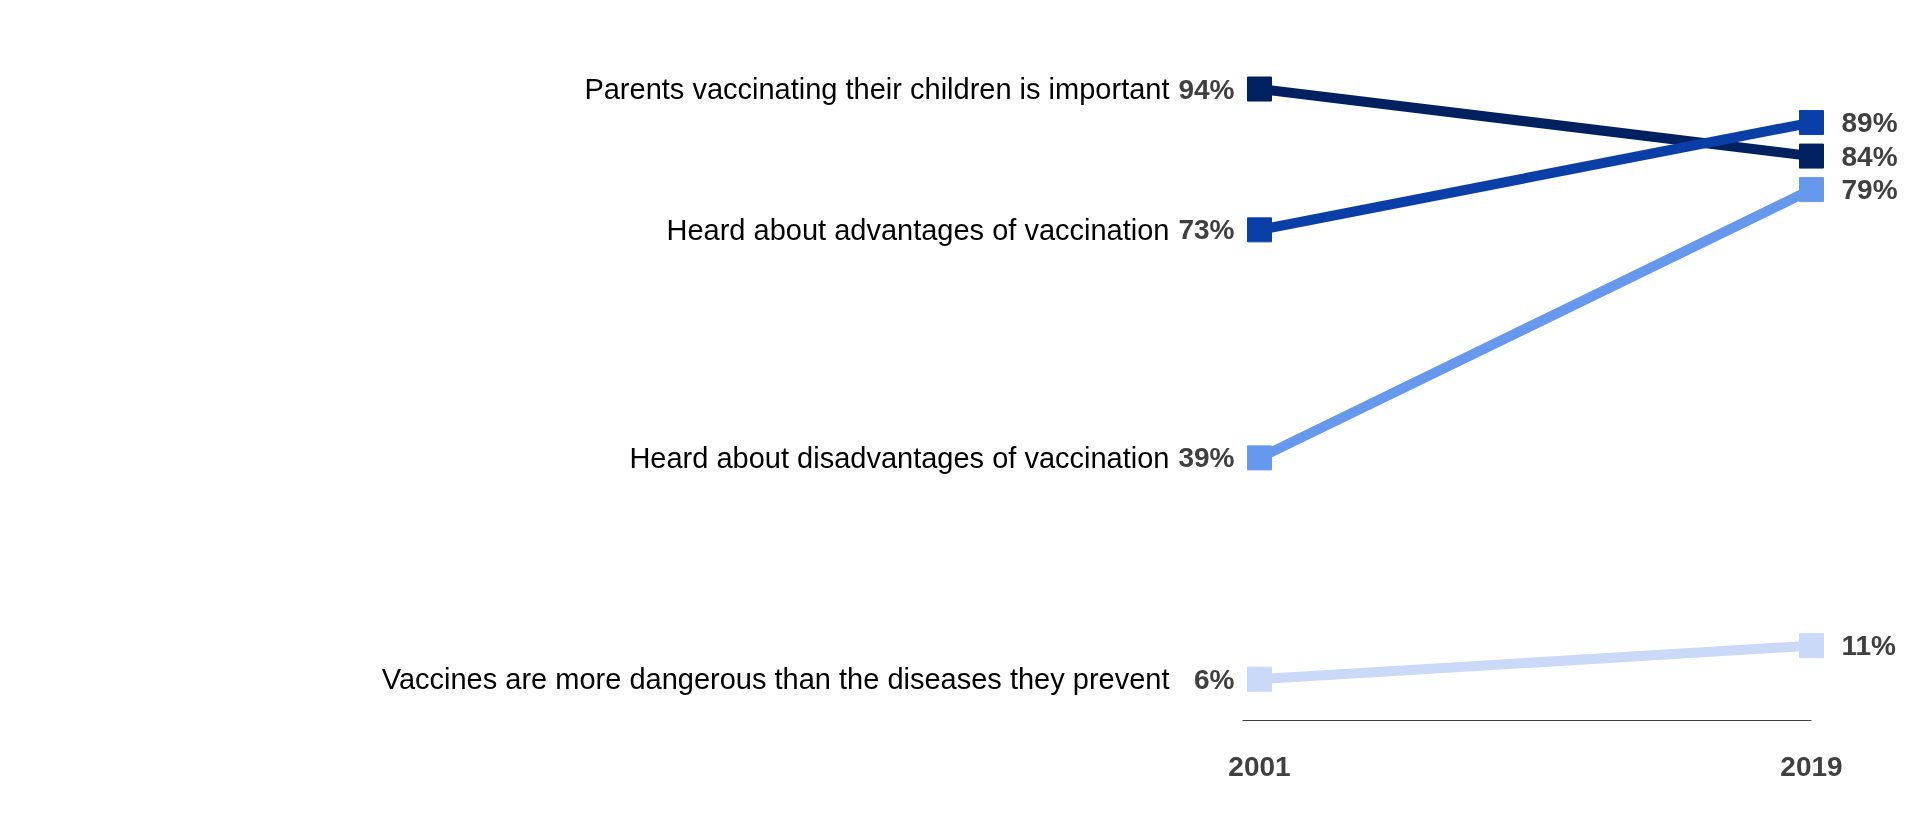 The width and height of the screenshot is (1926, 826). What do you see at coordinates (1869, 123) in the screenshot?
I see `data-label: 89%` at bounding box center [1869, 123].